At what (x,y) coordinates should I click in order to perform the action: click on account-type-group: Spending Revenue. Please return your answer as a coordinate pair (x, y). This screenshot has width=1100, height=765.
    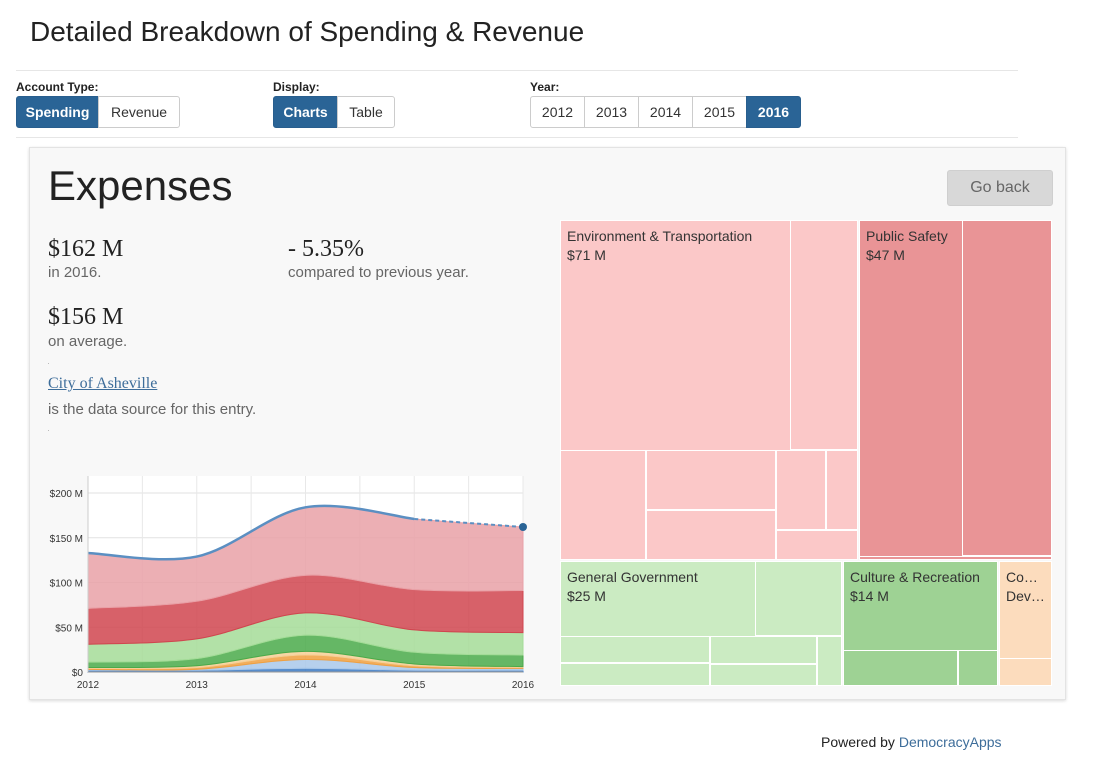
    Looking at the image, I should click on (98, 112).